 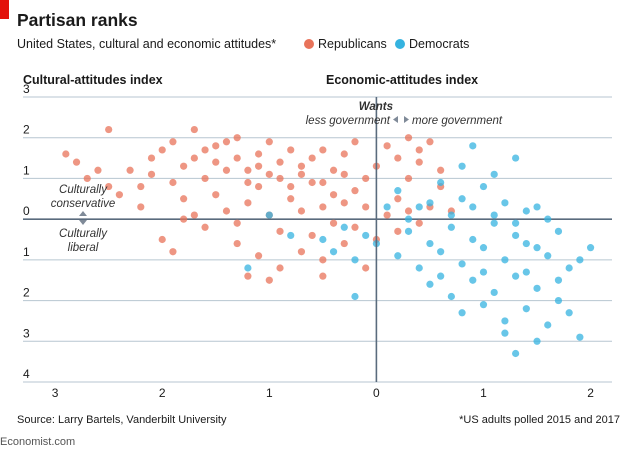 What do you see at coordinates (4, 9) in the screenshot?
I see `brand-accent-bar` at bounding box center [4, 9].